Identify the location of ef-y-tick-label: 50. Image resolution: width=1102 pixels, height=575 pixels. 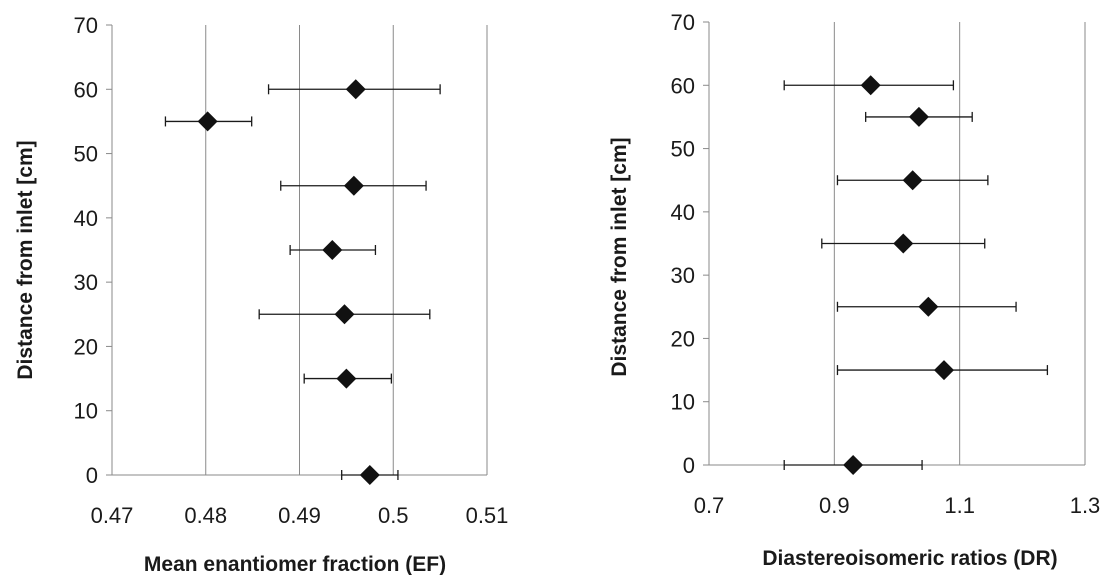
(86, 154).